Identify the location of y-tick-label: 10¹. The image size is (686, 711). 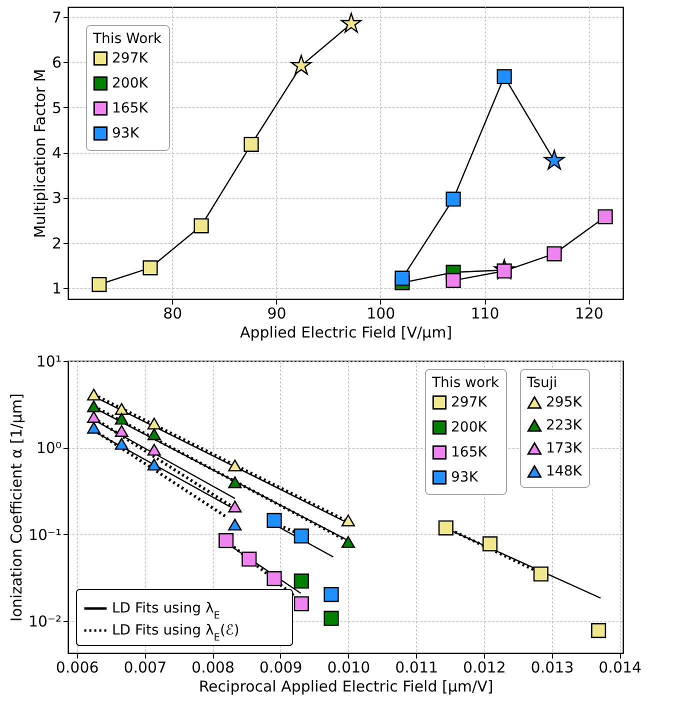
(49, 361).